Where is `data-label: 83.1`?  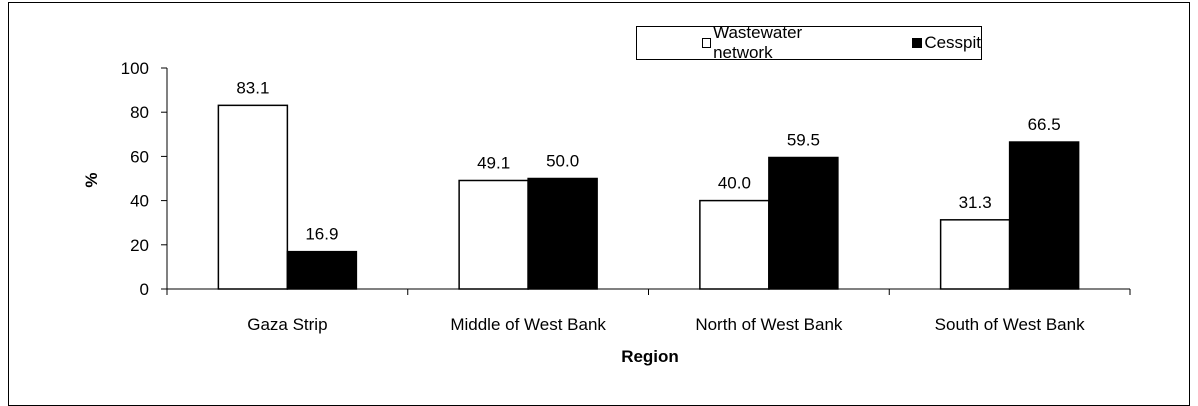 data-label: 83.1 is located at coordinates (252, 87).